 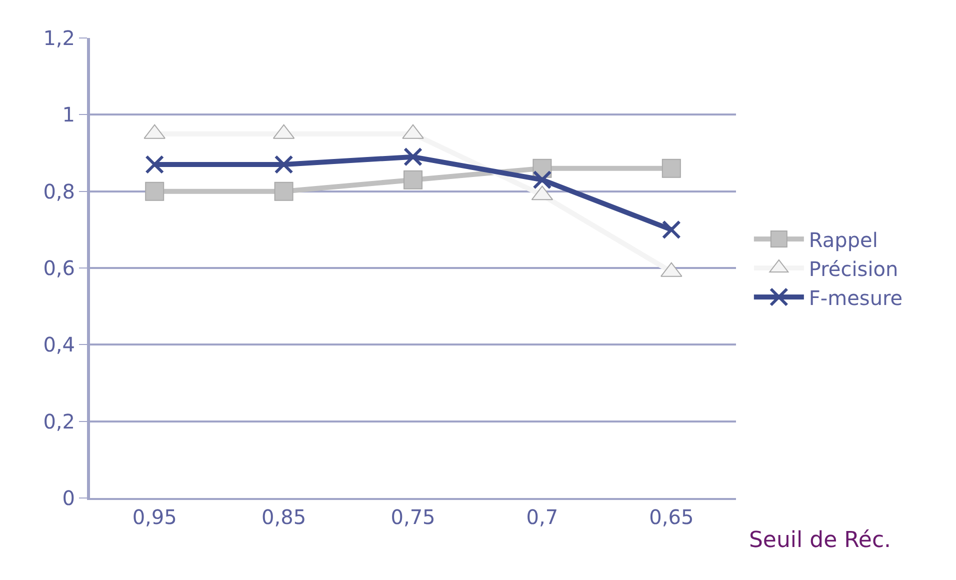 I want to click on legend-label: Précision, so click(x=853, y=268).